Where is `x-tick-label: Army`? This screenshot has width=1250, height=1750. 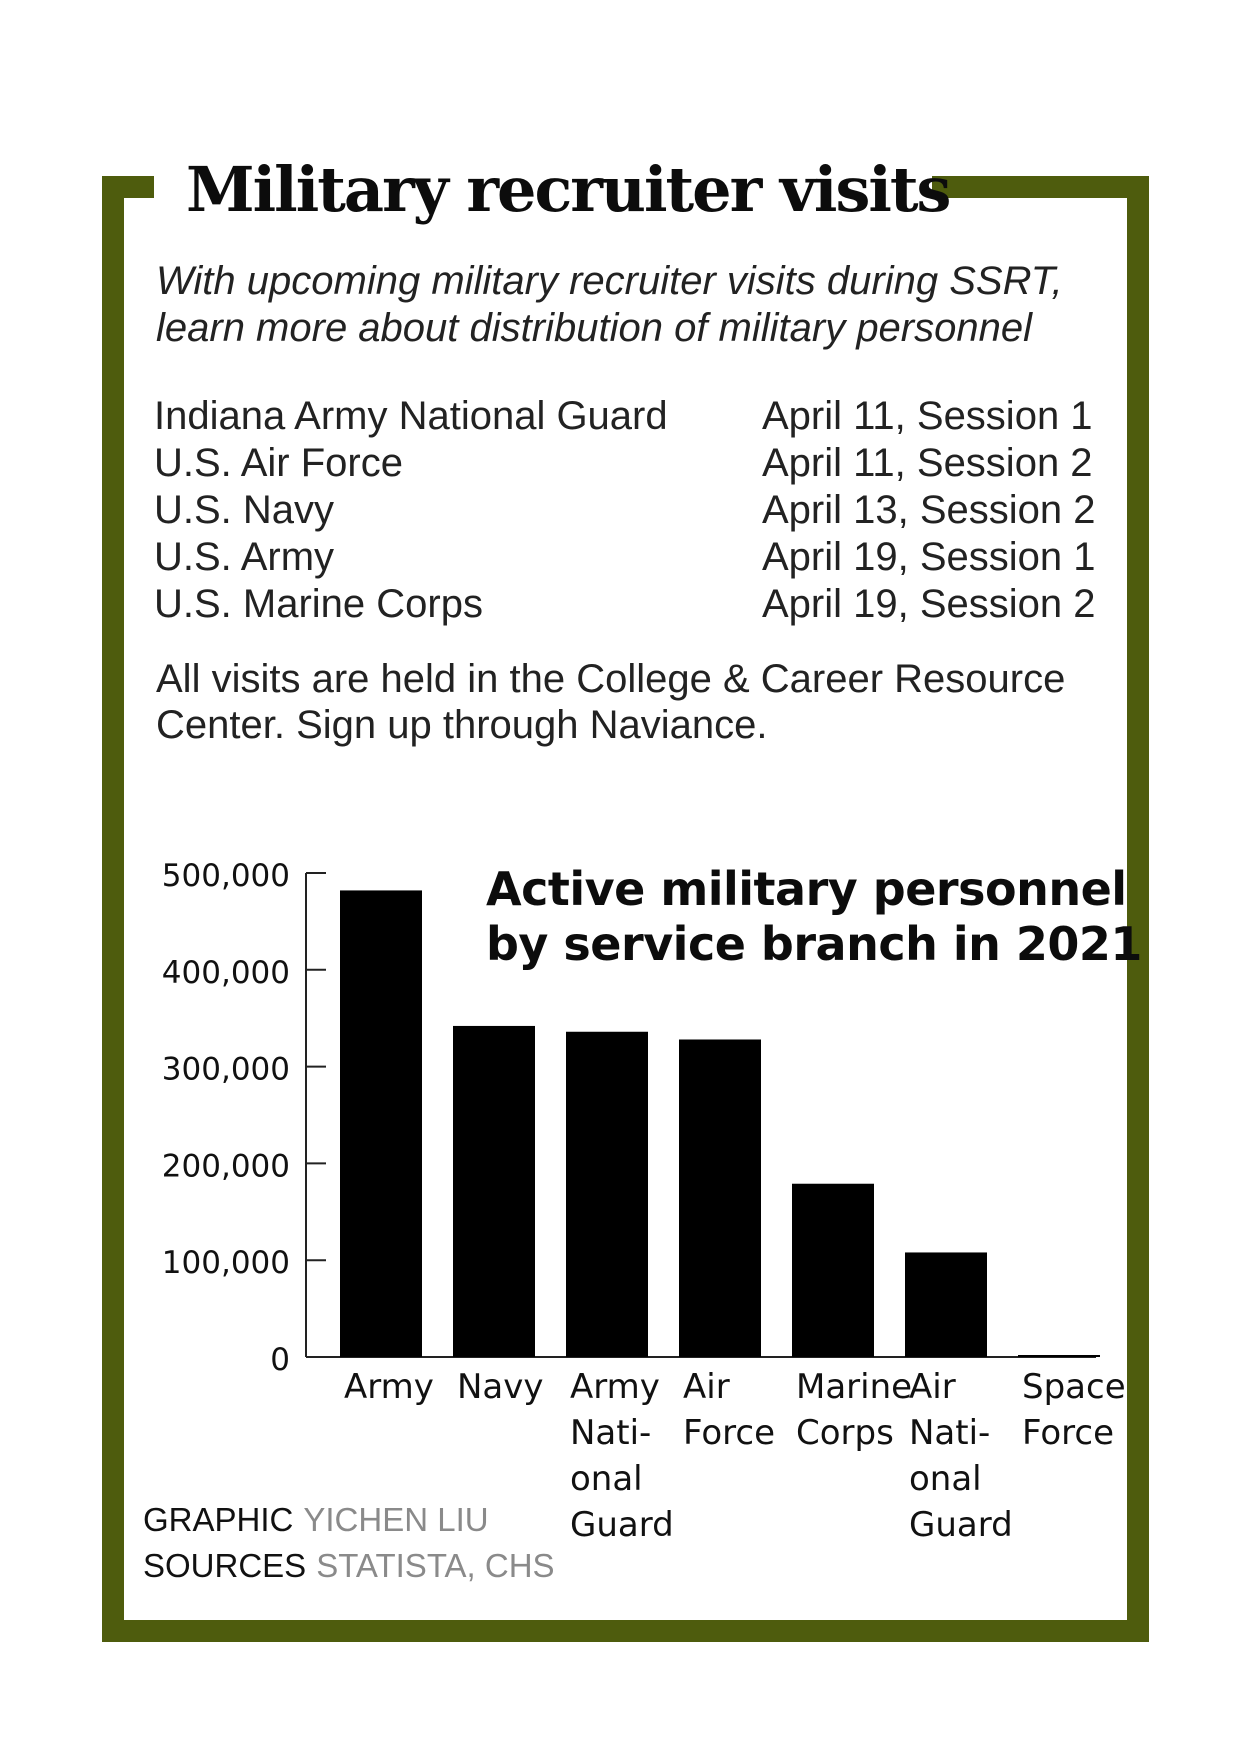 x-tick-label: Army is located at coordinates (389, 1387).